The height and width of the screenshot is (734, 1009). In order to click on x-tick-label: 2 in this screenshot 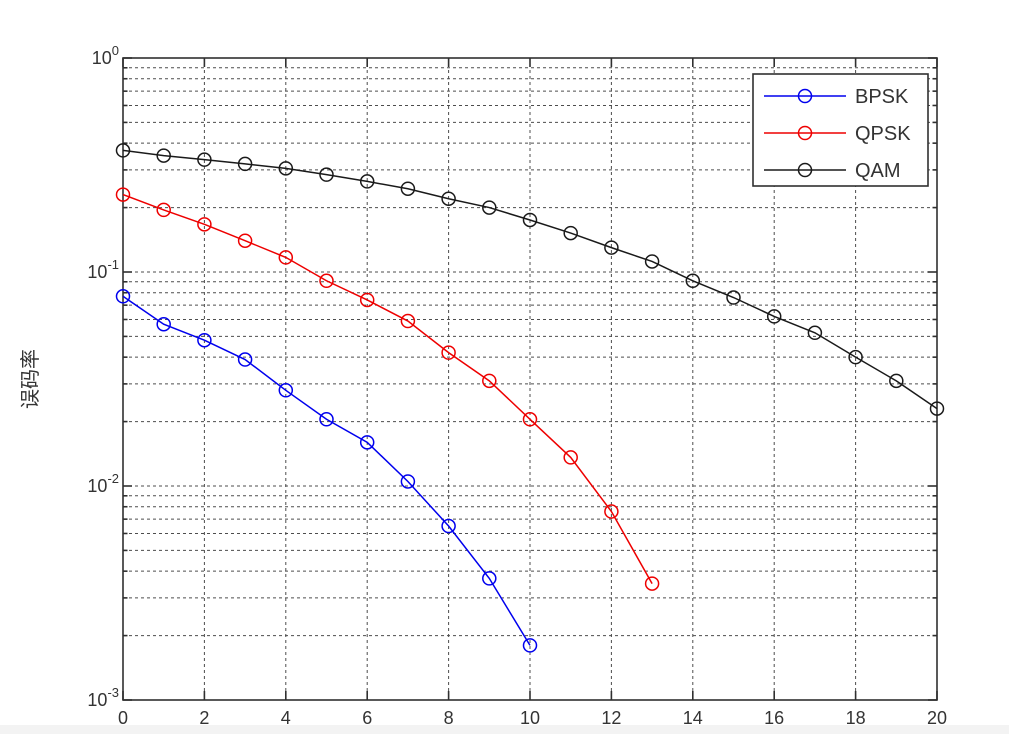, I will do `click(204, 718)`.